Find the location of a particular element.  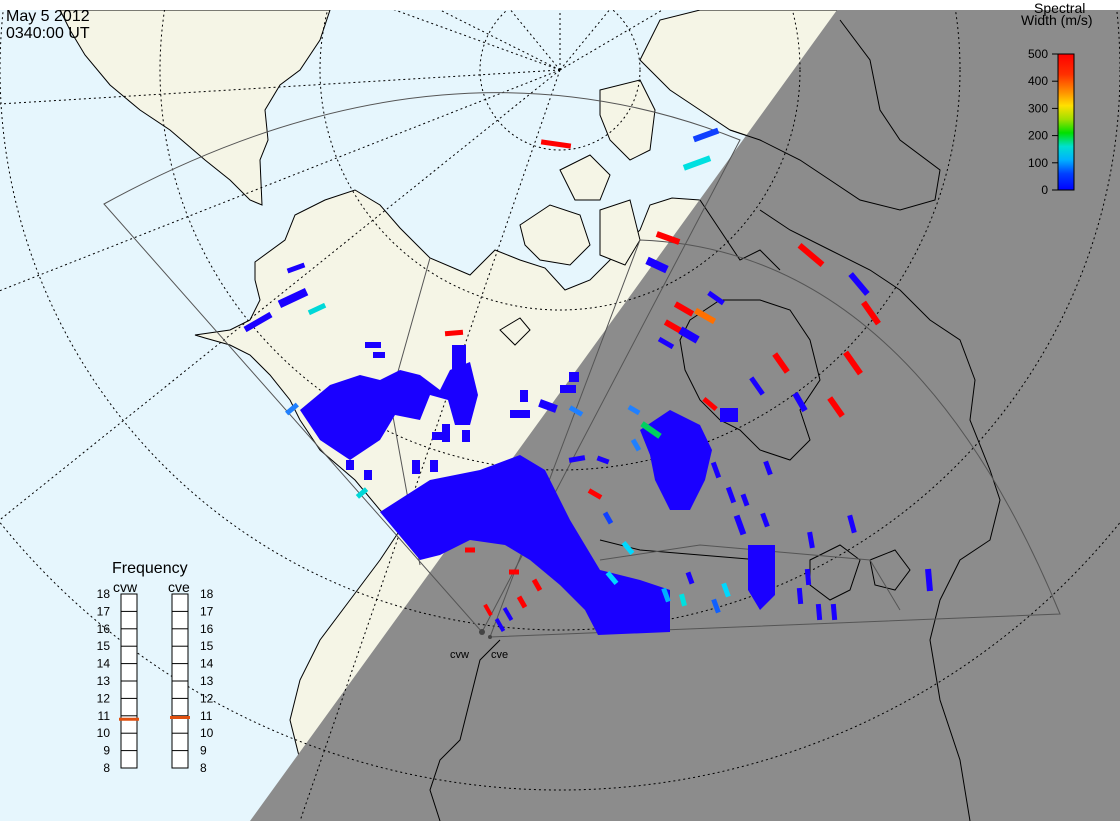

frequency-tick-label-left: 17 is located at coordinates (104, 611).